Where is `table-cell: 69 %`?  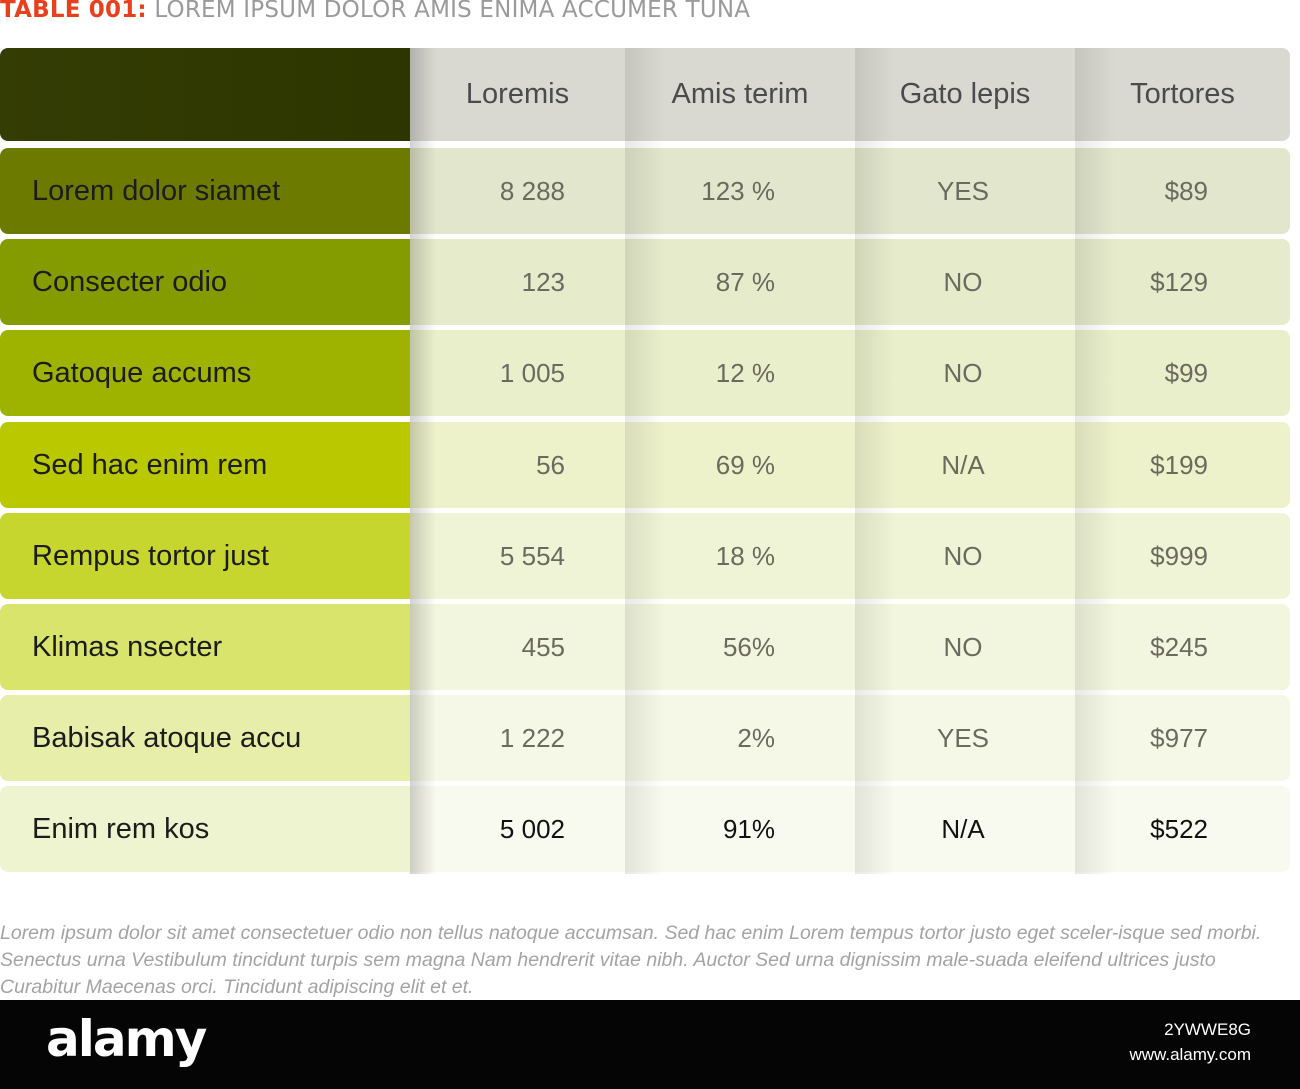 table-cell: 69 % is located at coordinates (745, 464).